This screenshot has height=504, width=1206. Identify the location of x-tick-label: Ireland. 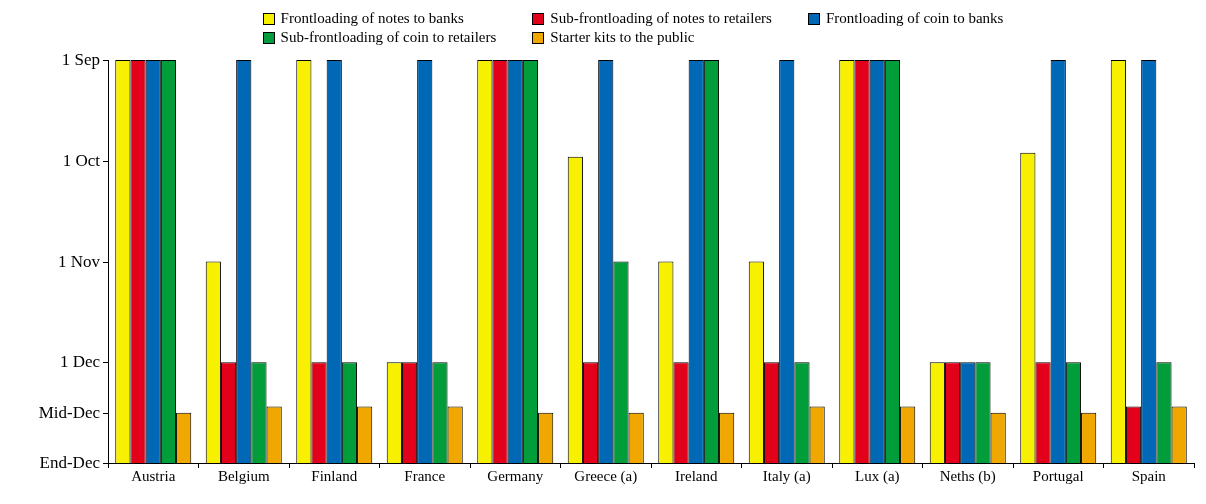
(696, 475).